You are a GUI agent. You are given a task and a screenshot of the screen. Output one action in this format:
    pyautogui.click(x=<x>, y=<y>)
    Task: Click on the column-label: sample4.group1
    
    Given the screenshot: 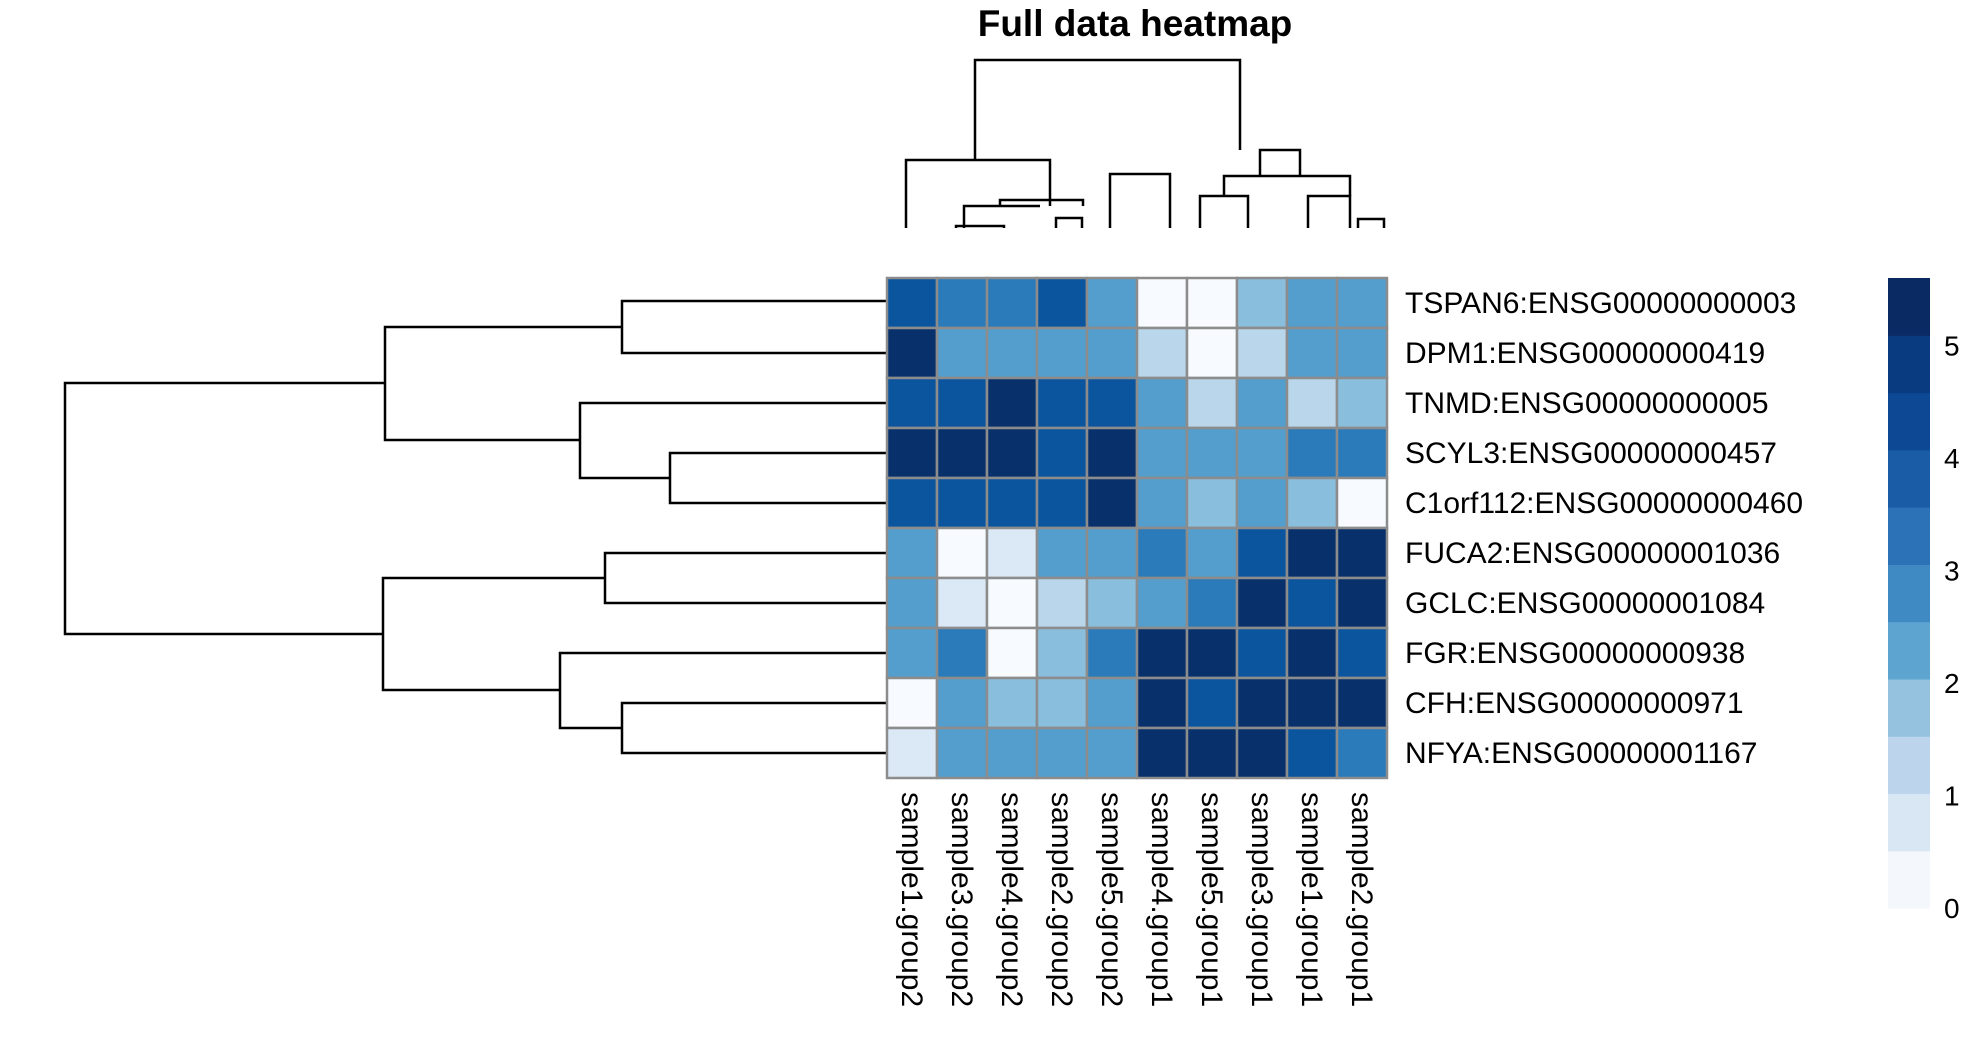 What is the action you would take?
    pyautogui.click(x=1161, y=899)
    